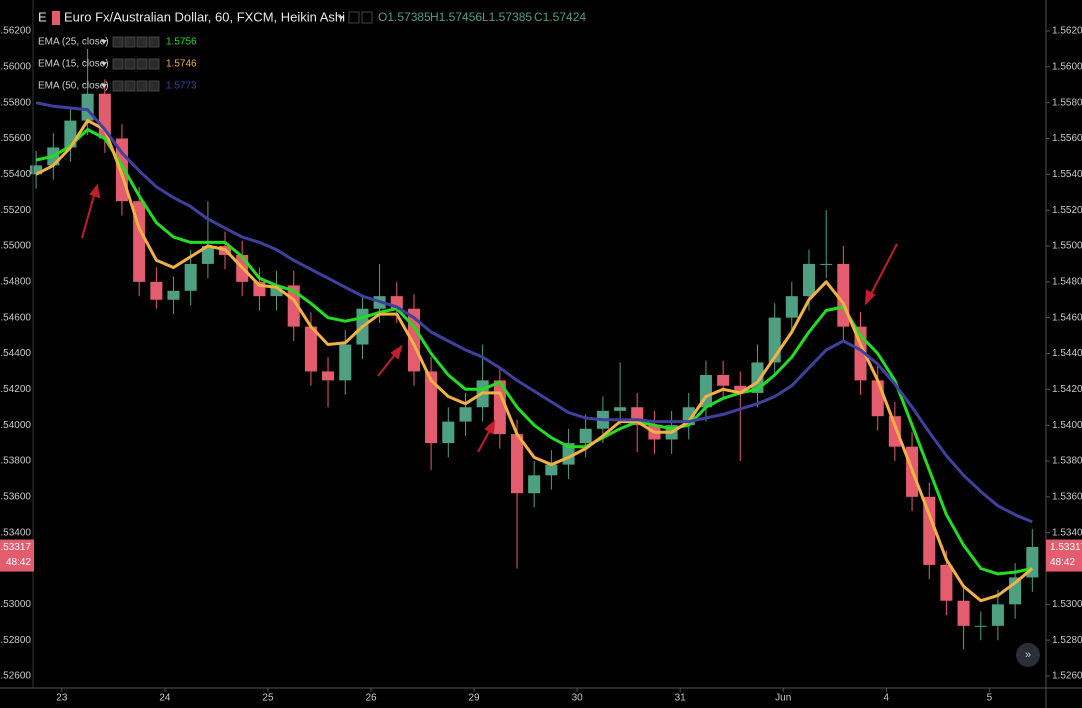 The width and height of the screenshot is (1082, 708). I want to click on y-tick-label-left: 1.55200, so click(15, 210).